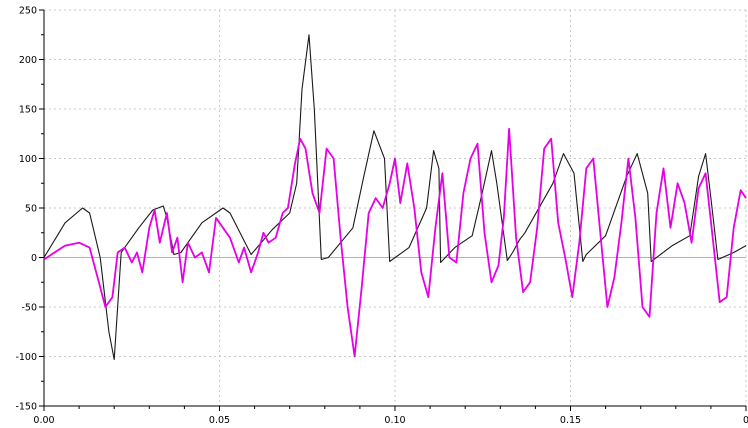 This screenshot has height=428, width=748. Describe the element at coordinates (28, 11) in the screenshot. I see `y-tick-label: 250` at that location.